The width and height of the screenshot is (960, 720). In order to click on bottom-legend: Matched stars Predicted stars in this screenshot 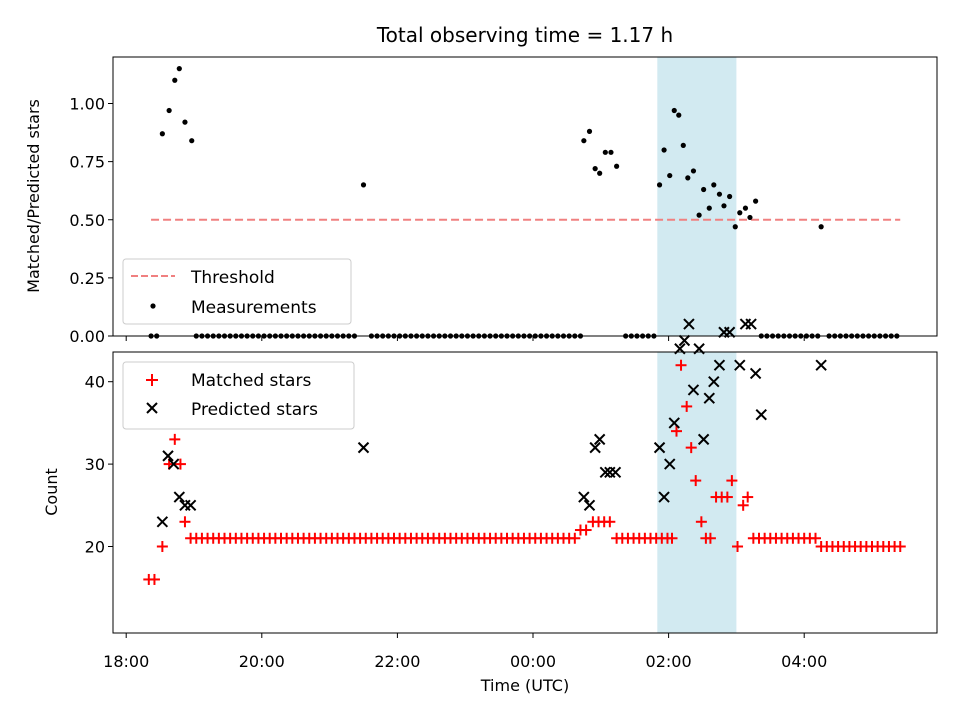, I will do `click(238, 395)`.